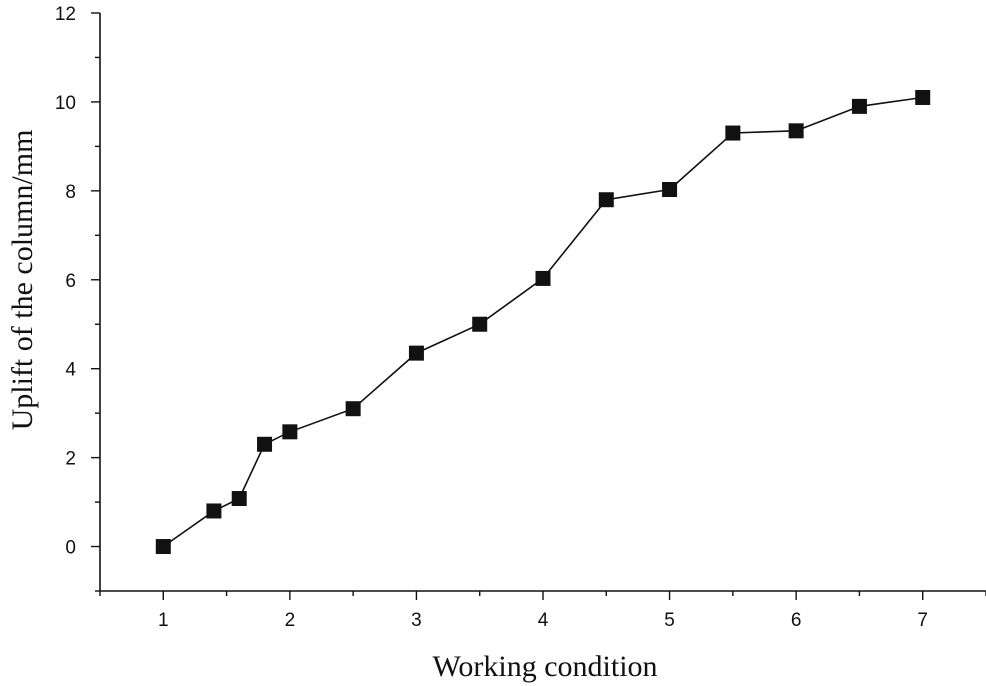 This screenshot has width=986, height=686. What do you see at coordinates (22, 280) in the screenshot?
I see `y-axis-title: Uplift of the column/mm` at bounding box center [22, 280].